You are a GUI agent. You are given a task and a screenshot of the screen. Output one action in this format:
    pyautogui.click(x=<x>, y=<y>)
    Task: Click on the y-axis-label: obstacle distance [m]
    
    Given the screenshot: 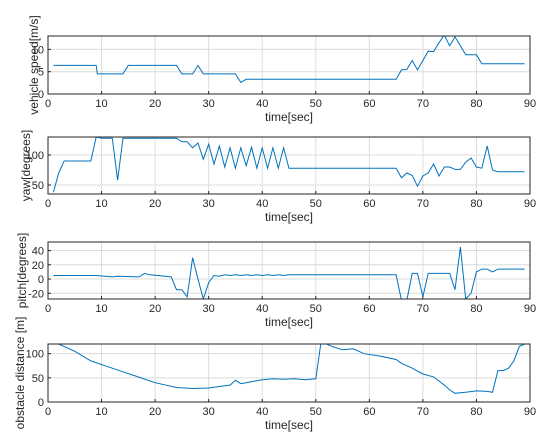 What is the action you would take?
    pyautogui.click(x=20, y=373)
    